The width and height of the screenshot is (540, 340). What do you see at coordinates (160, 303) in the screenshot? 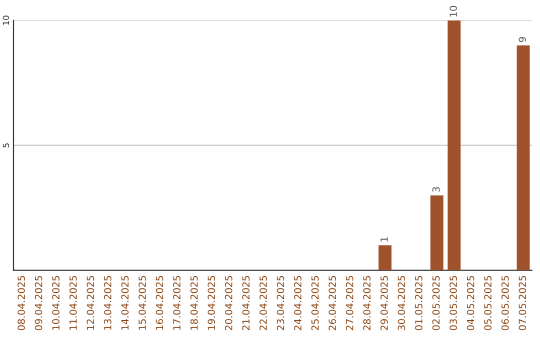
I see `x-tick-label: 16.04.2025` at bounding box center [160, 303].